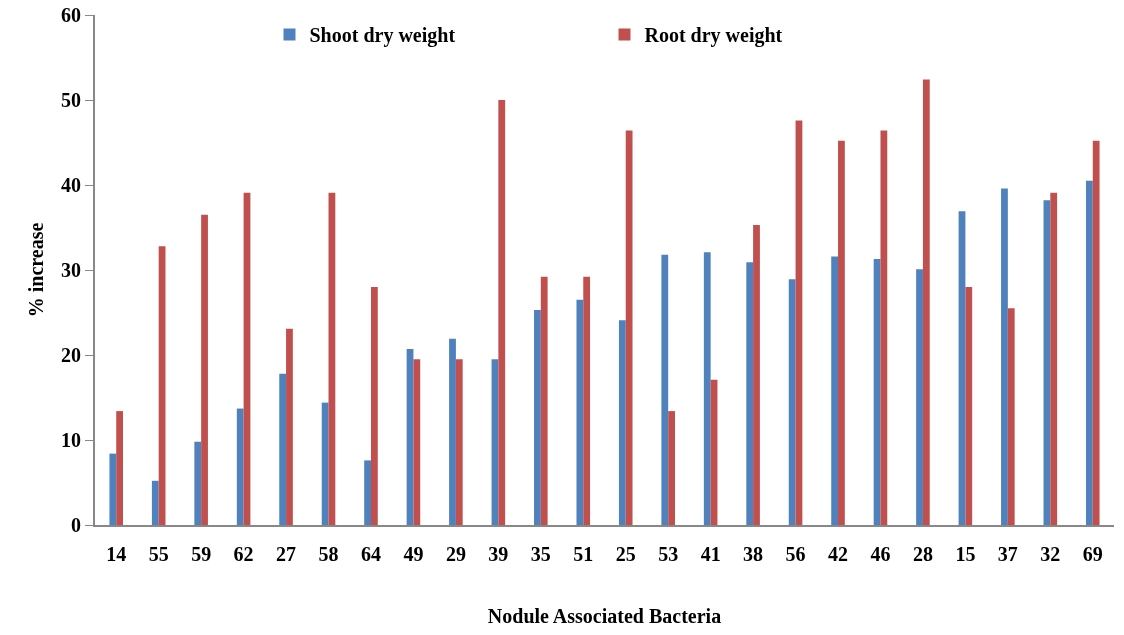 The height and width of the screenshot is (635, 1124). Describe the element at coordinates (71, 185) in the screenshot. I see `y-tick-label: 40` at that location.